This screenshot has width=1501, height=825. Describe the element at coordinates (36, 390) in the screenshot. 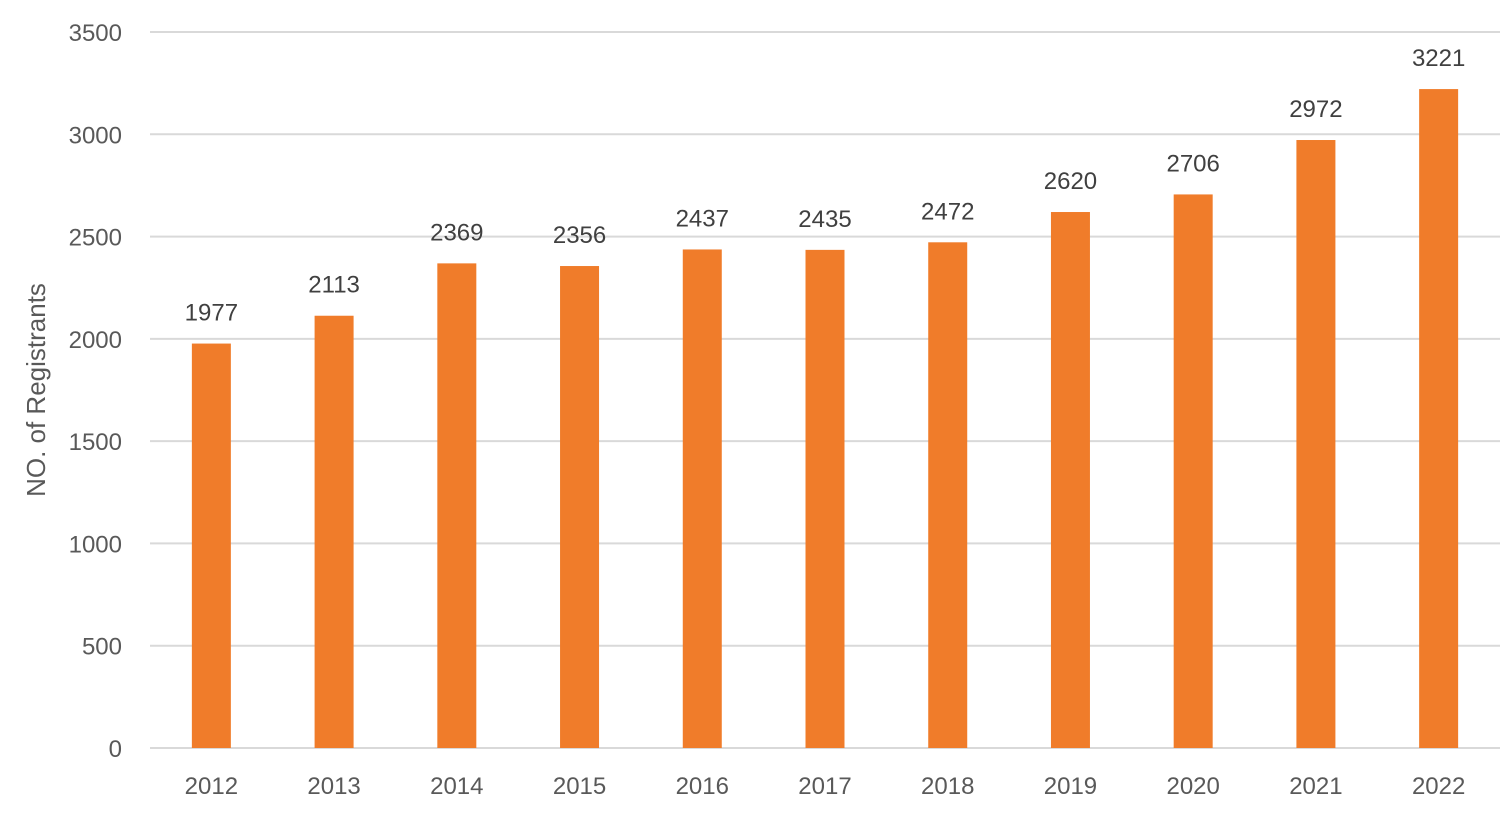

I see `y-axis-title: NO. of Registrants` at that location.